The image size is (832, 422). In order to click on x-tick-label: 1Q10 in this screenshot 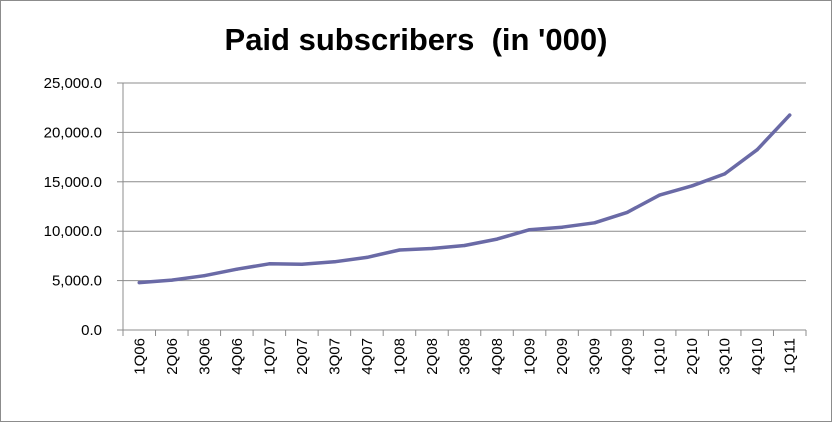, I will do `click(660, 356)`.